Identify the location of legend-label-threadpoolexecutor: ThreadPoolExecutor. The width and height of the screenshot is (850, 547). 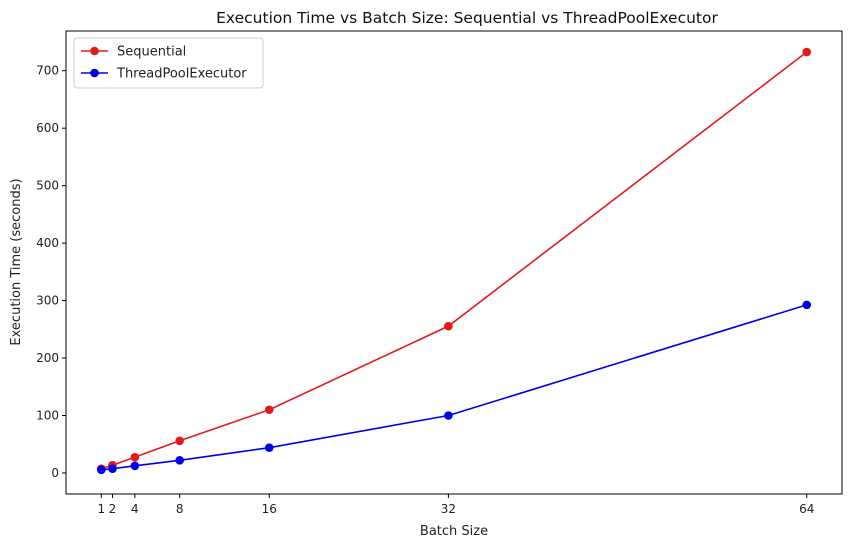
(181, 74).